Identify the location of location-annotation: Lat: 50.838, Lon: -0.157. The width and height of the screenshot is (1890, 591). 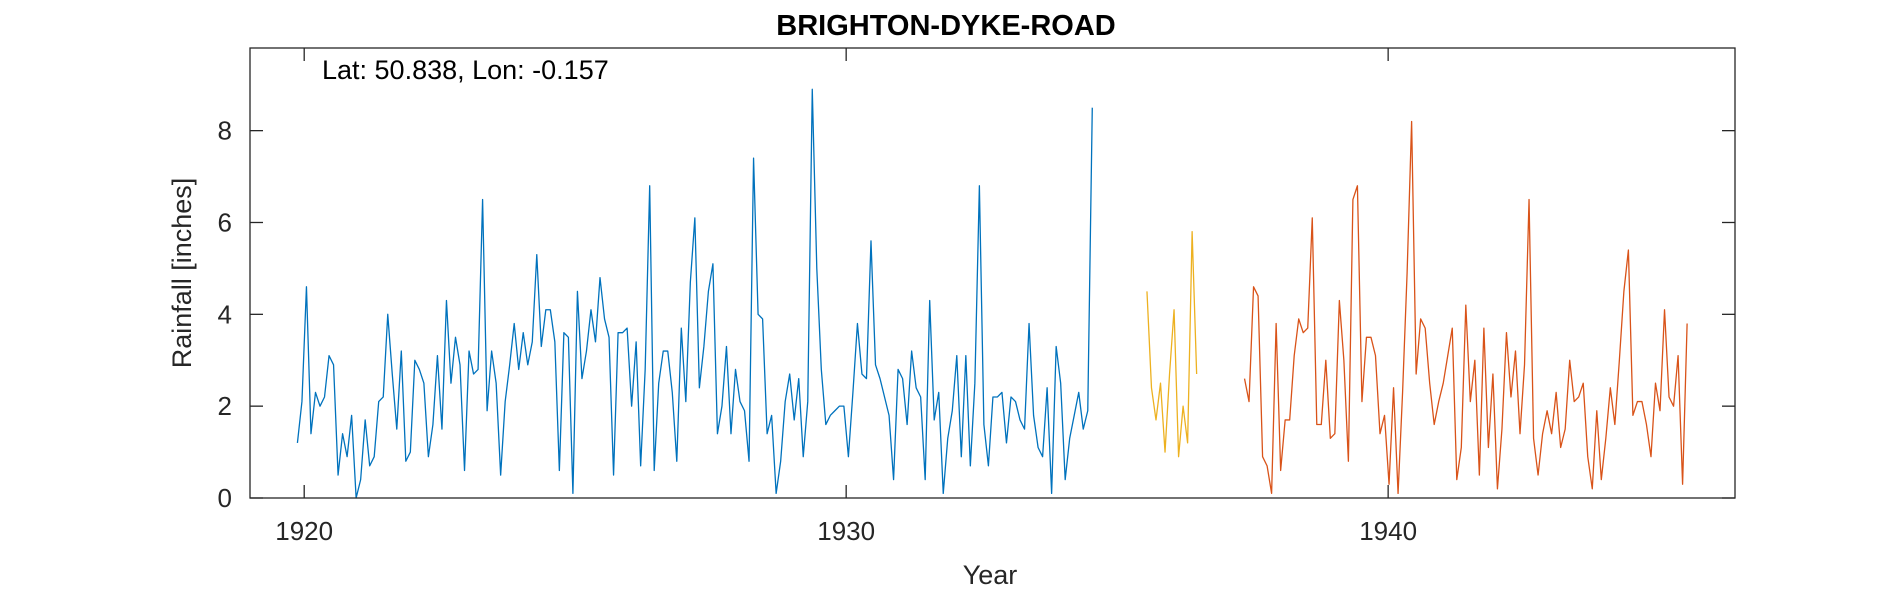
(465, 70).